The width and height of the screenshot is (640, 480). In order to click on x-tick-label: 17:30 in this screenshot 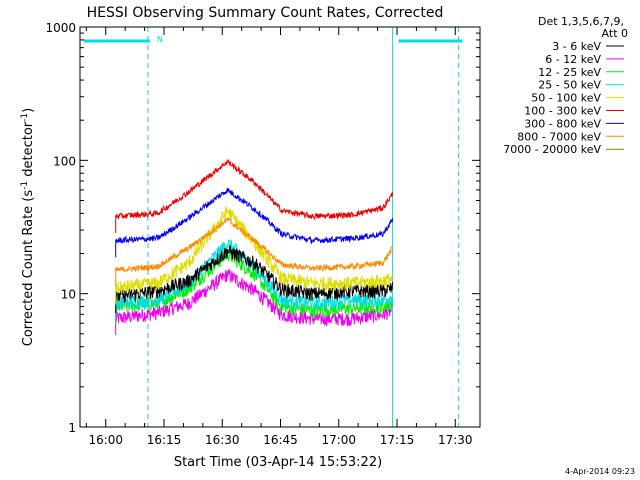, I will do `click(455, 440)`.